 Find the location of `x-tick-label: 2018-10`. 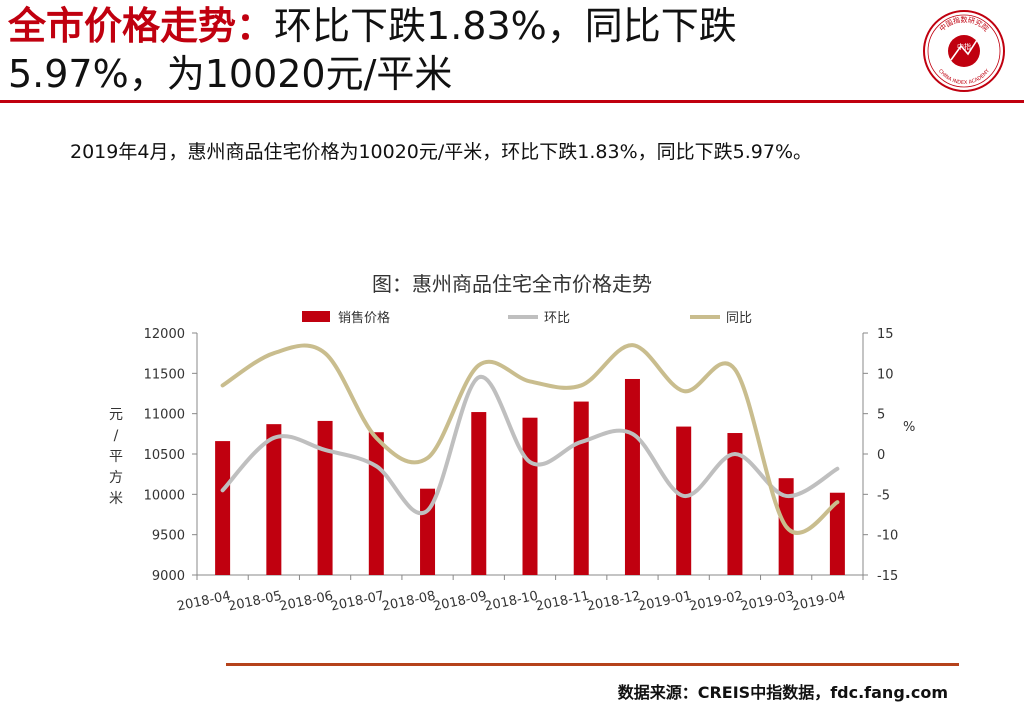

x-tick-label: 2018-10 is located at coordinates (511, 602).